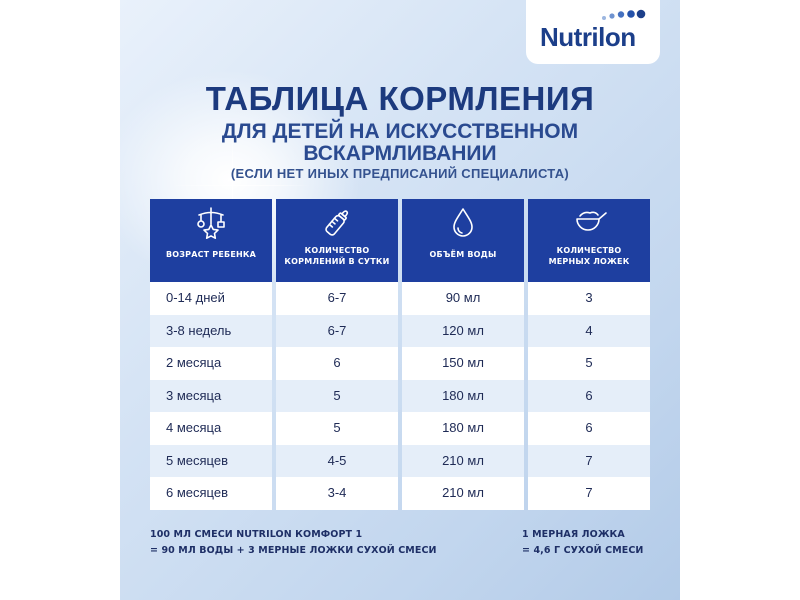 Image resolution: width=800 pixels, height=600 pixels. Describe the element at coordinates (232, 185) in the screenshot. I see `light-flare-vertical` at that location.